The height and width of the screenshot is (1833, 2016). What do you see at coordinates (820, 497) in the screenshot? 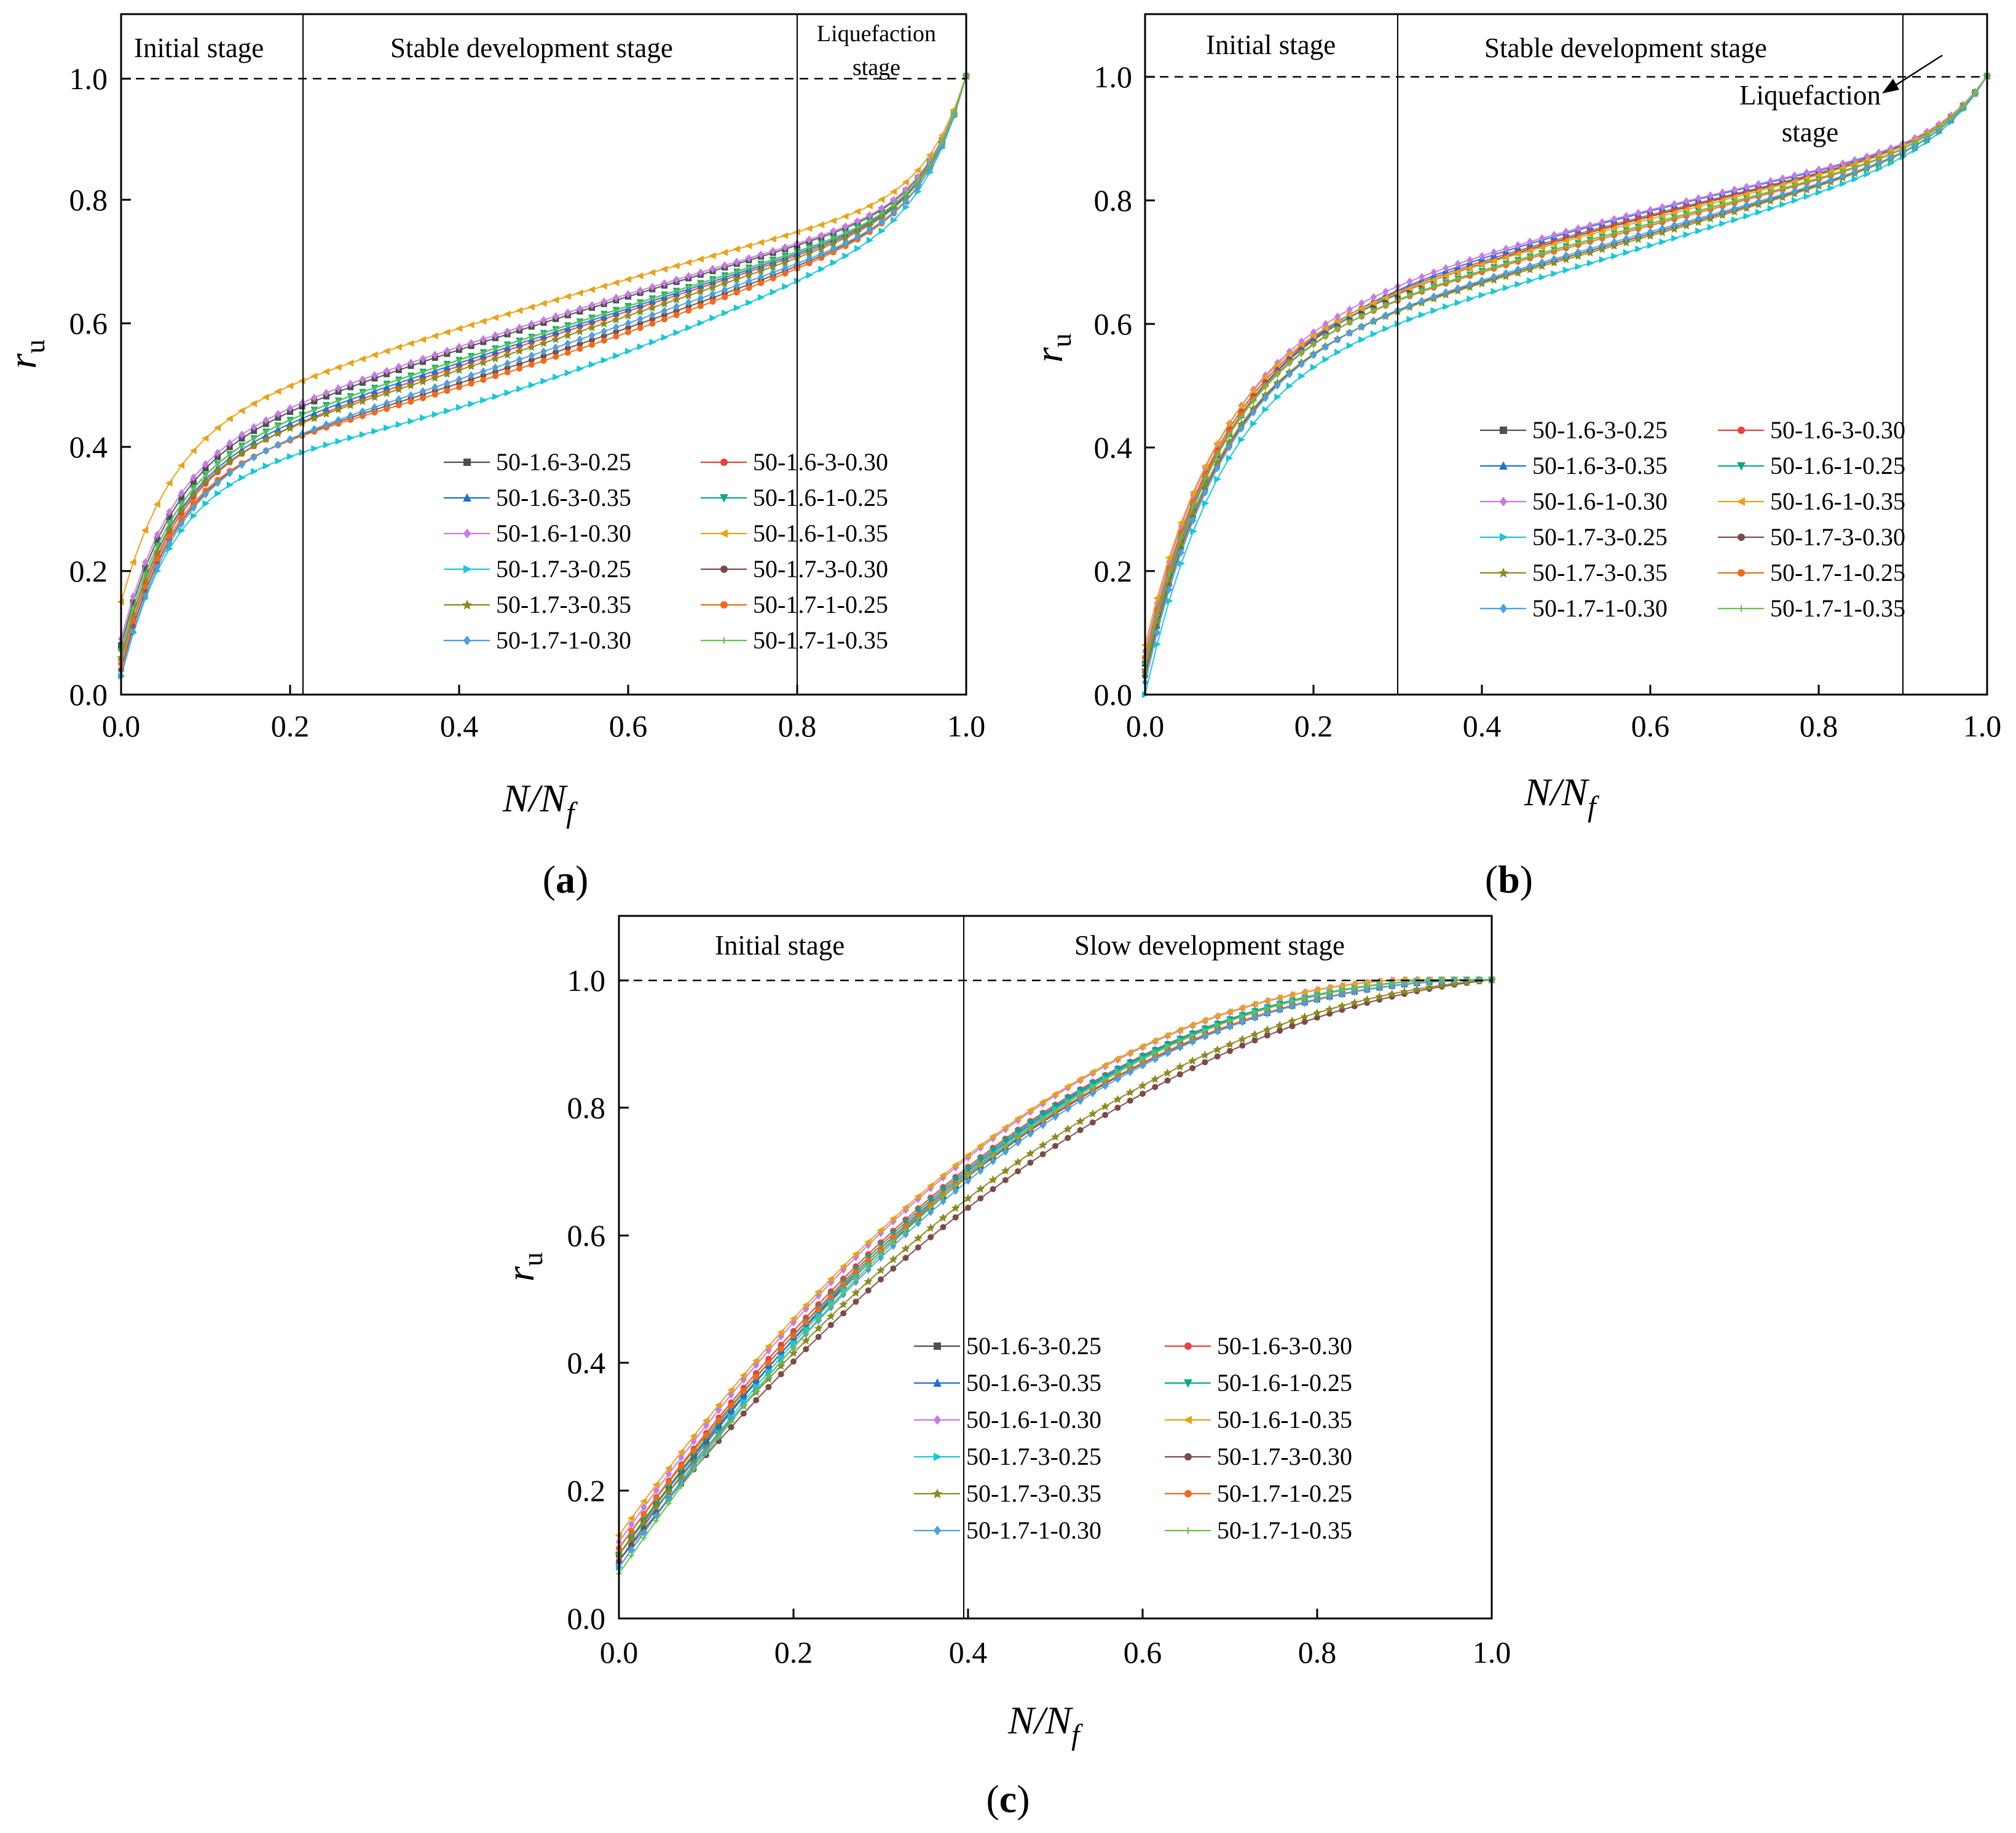
I see `legend-label: 50-1.6-1-0.25` at bounding box center [820, 497].